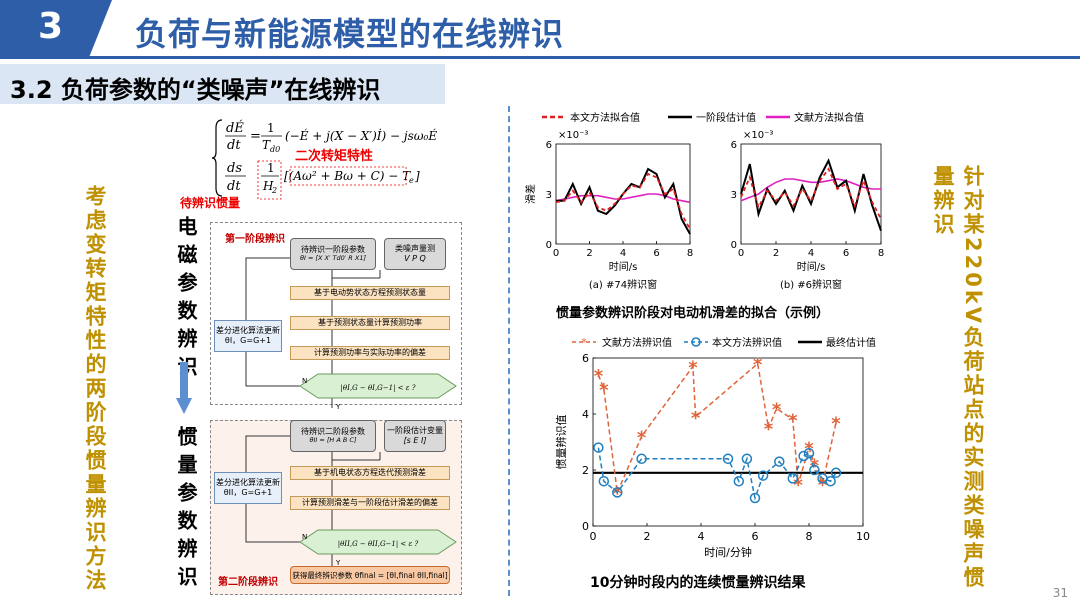 Image resolution: width=1080 pixels, height=608 pixels. I want to click on stage1-params-box: 待辨识一阶段参数 θI = [X X′ Td0′ R X1], so click(333, 254).